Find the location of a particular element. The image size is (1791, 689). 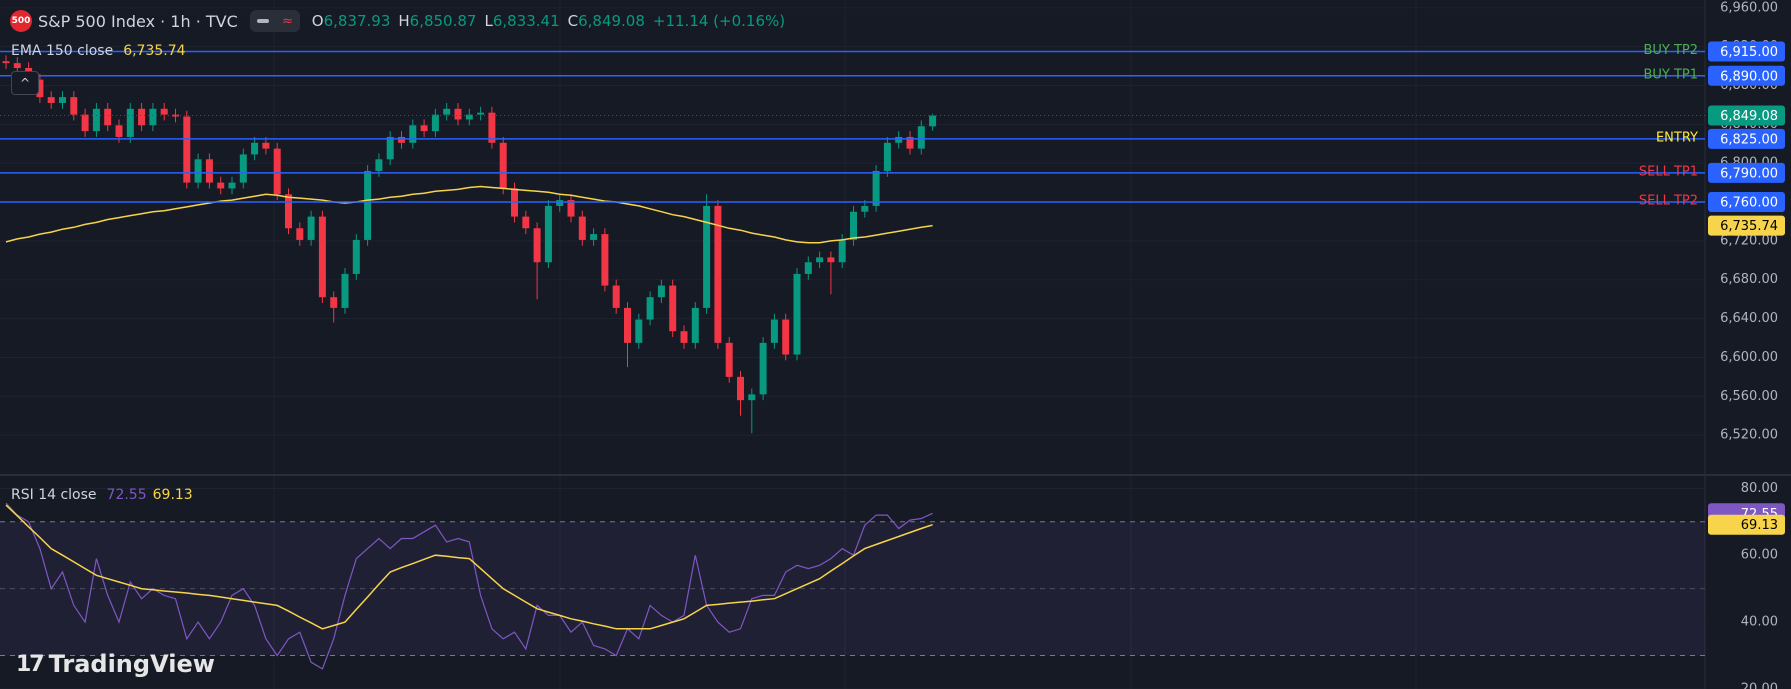

level-tag: 6,825.00 is located at coordinates (1749, 139).